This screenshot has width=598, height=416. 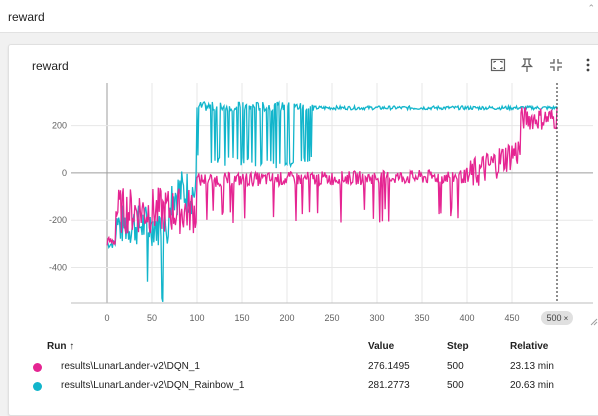 What do you see at coordinates (498, 65) in the screenshot?
I see `fit-domain-icon` at bounding box center [498, 65].